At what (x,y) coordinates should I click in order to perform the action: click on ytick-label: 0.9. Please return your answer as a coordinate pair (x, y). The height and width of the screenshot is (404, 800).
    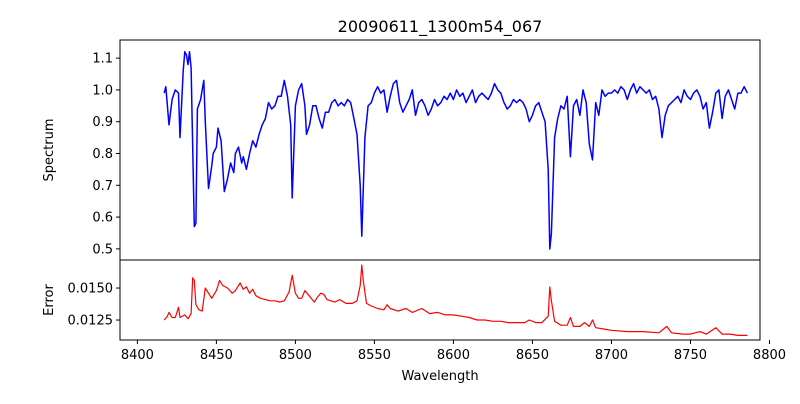
    Looking at the image, I should click on (102, 122).